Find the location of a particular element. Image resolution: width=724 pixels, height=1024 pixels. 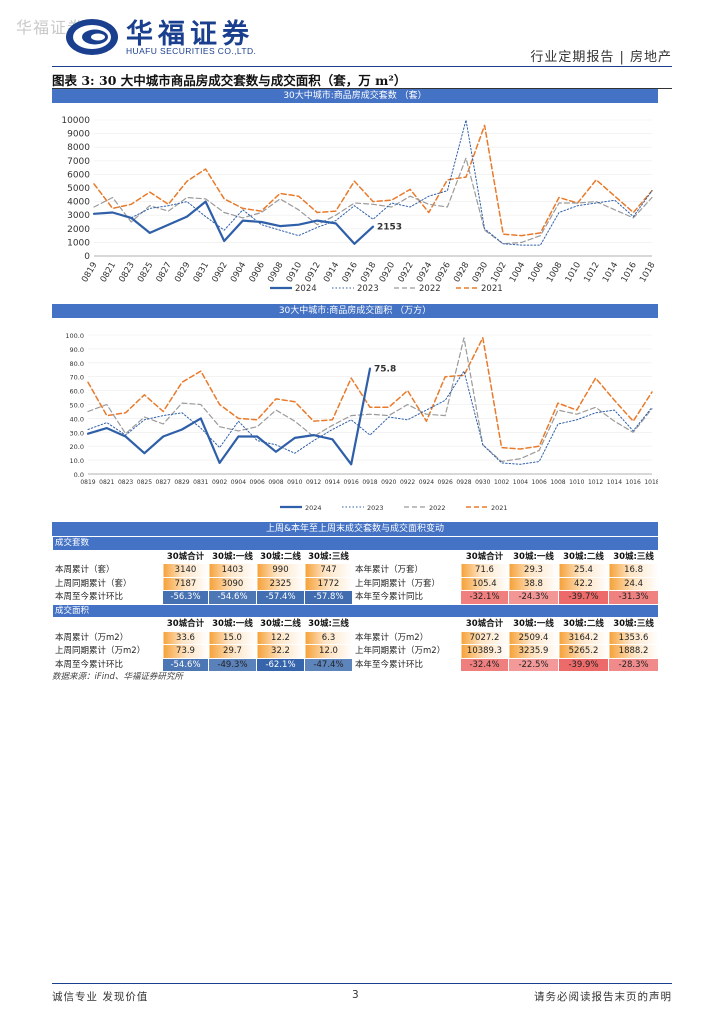

table-cell: -47.4% is located at coordinates (328, 664).